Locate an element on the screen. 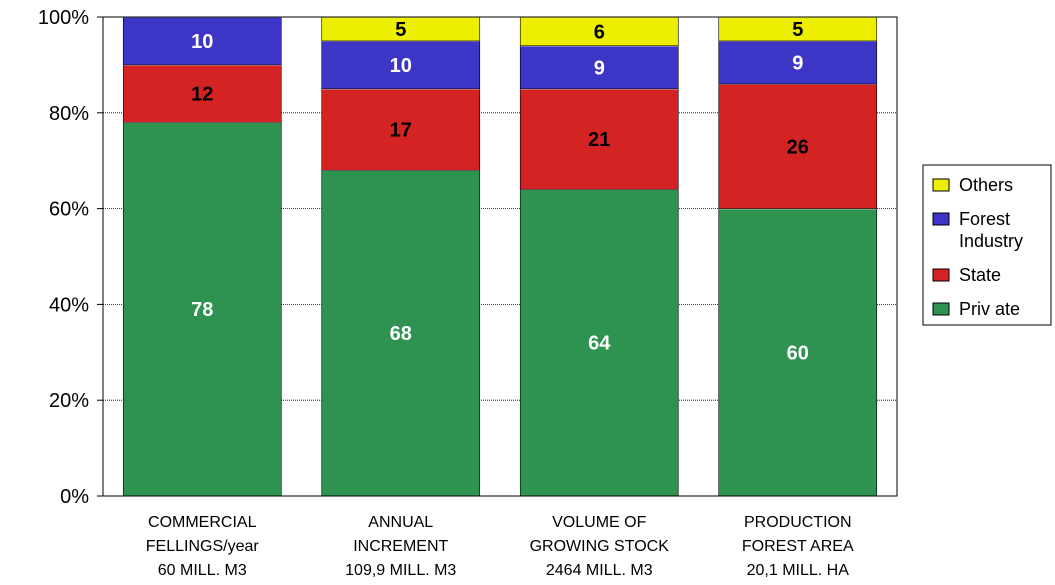  legend-label: Forest is located at coordinates (984, 219).